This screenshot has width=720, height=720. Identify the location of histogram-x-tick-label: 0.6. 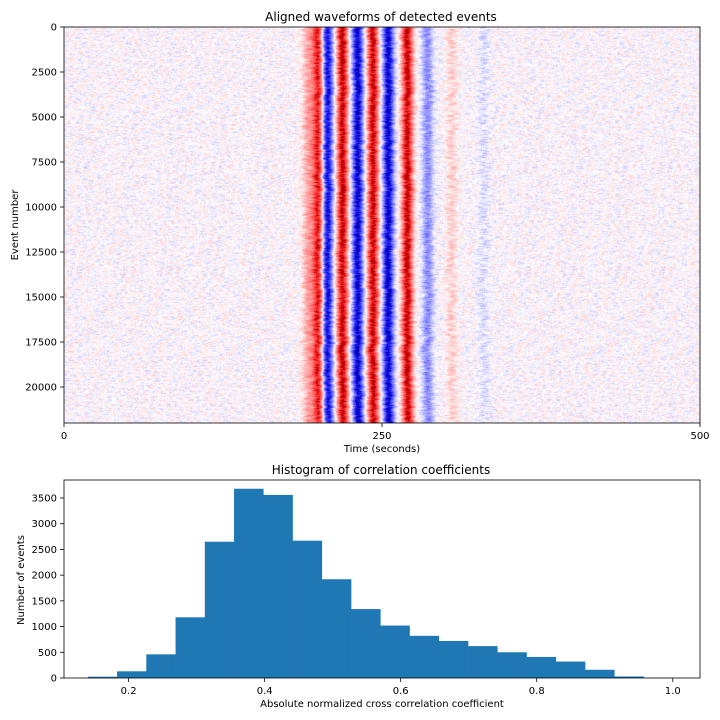
(401, 691).